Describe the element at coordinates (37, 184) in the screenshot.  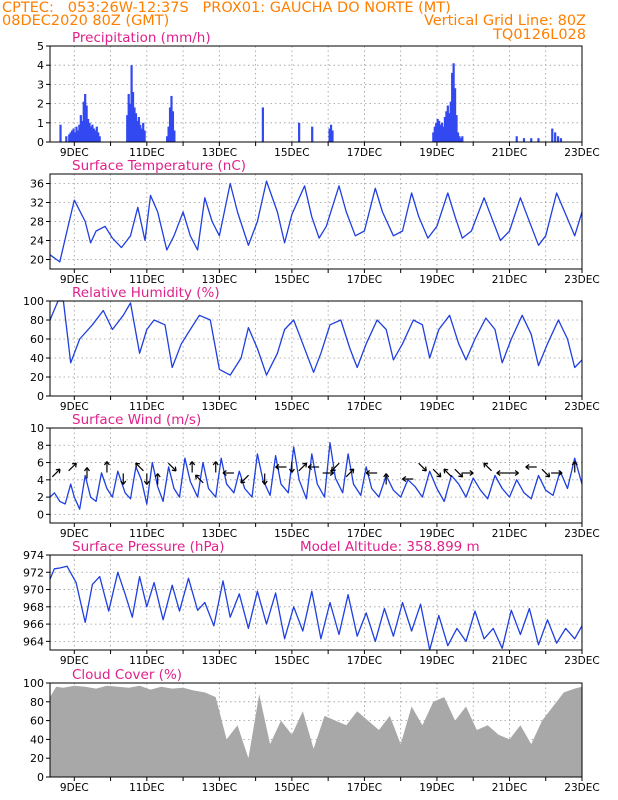
I see `y-tick-label: 36` at that location.